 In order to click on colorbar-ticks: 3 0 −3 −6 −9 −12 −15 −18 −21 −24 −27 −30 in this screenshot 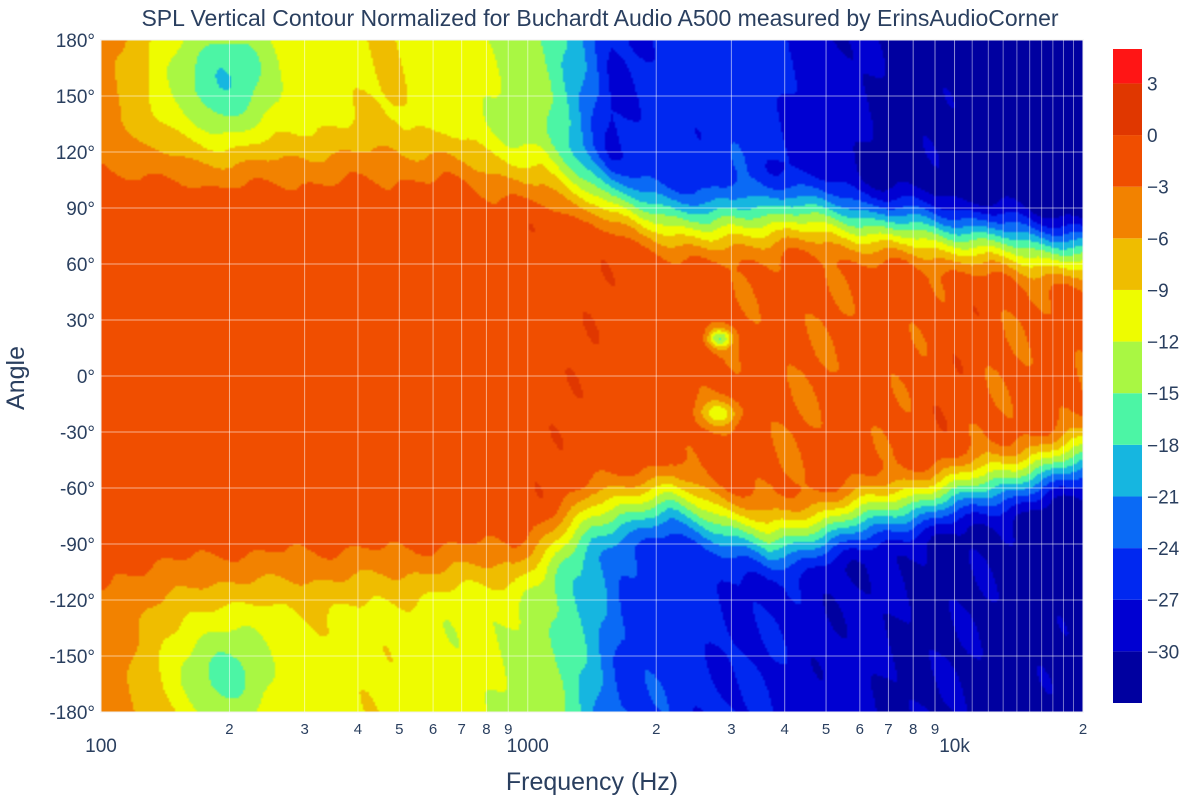, I will do `click(1163, 368)`.